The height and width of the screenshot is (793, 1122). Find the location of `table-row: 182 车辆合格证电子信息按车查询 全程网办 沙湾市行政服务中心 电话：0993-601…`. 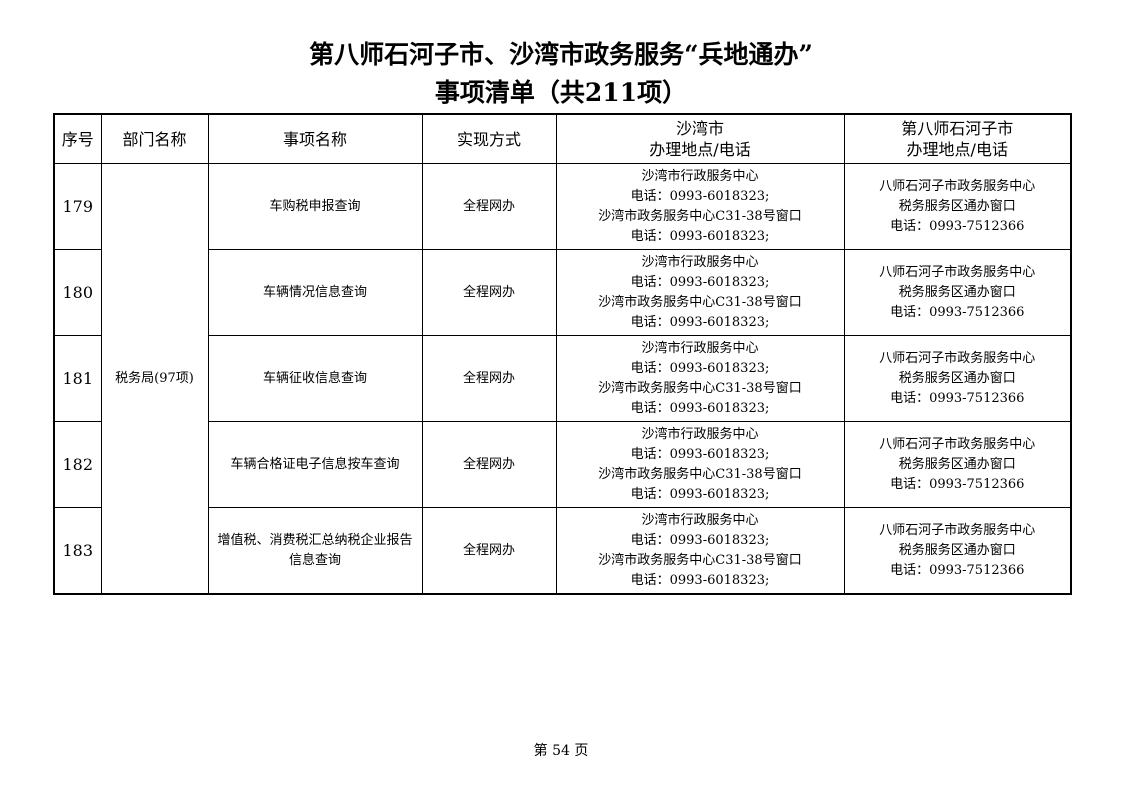

table-row: 182 车辆合格证电子信息按车查询 全程网办 沙湾市行政服务中心 电话：0993-601… is located at coordinates (562, 464).